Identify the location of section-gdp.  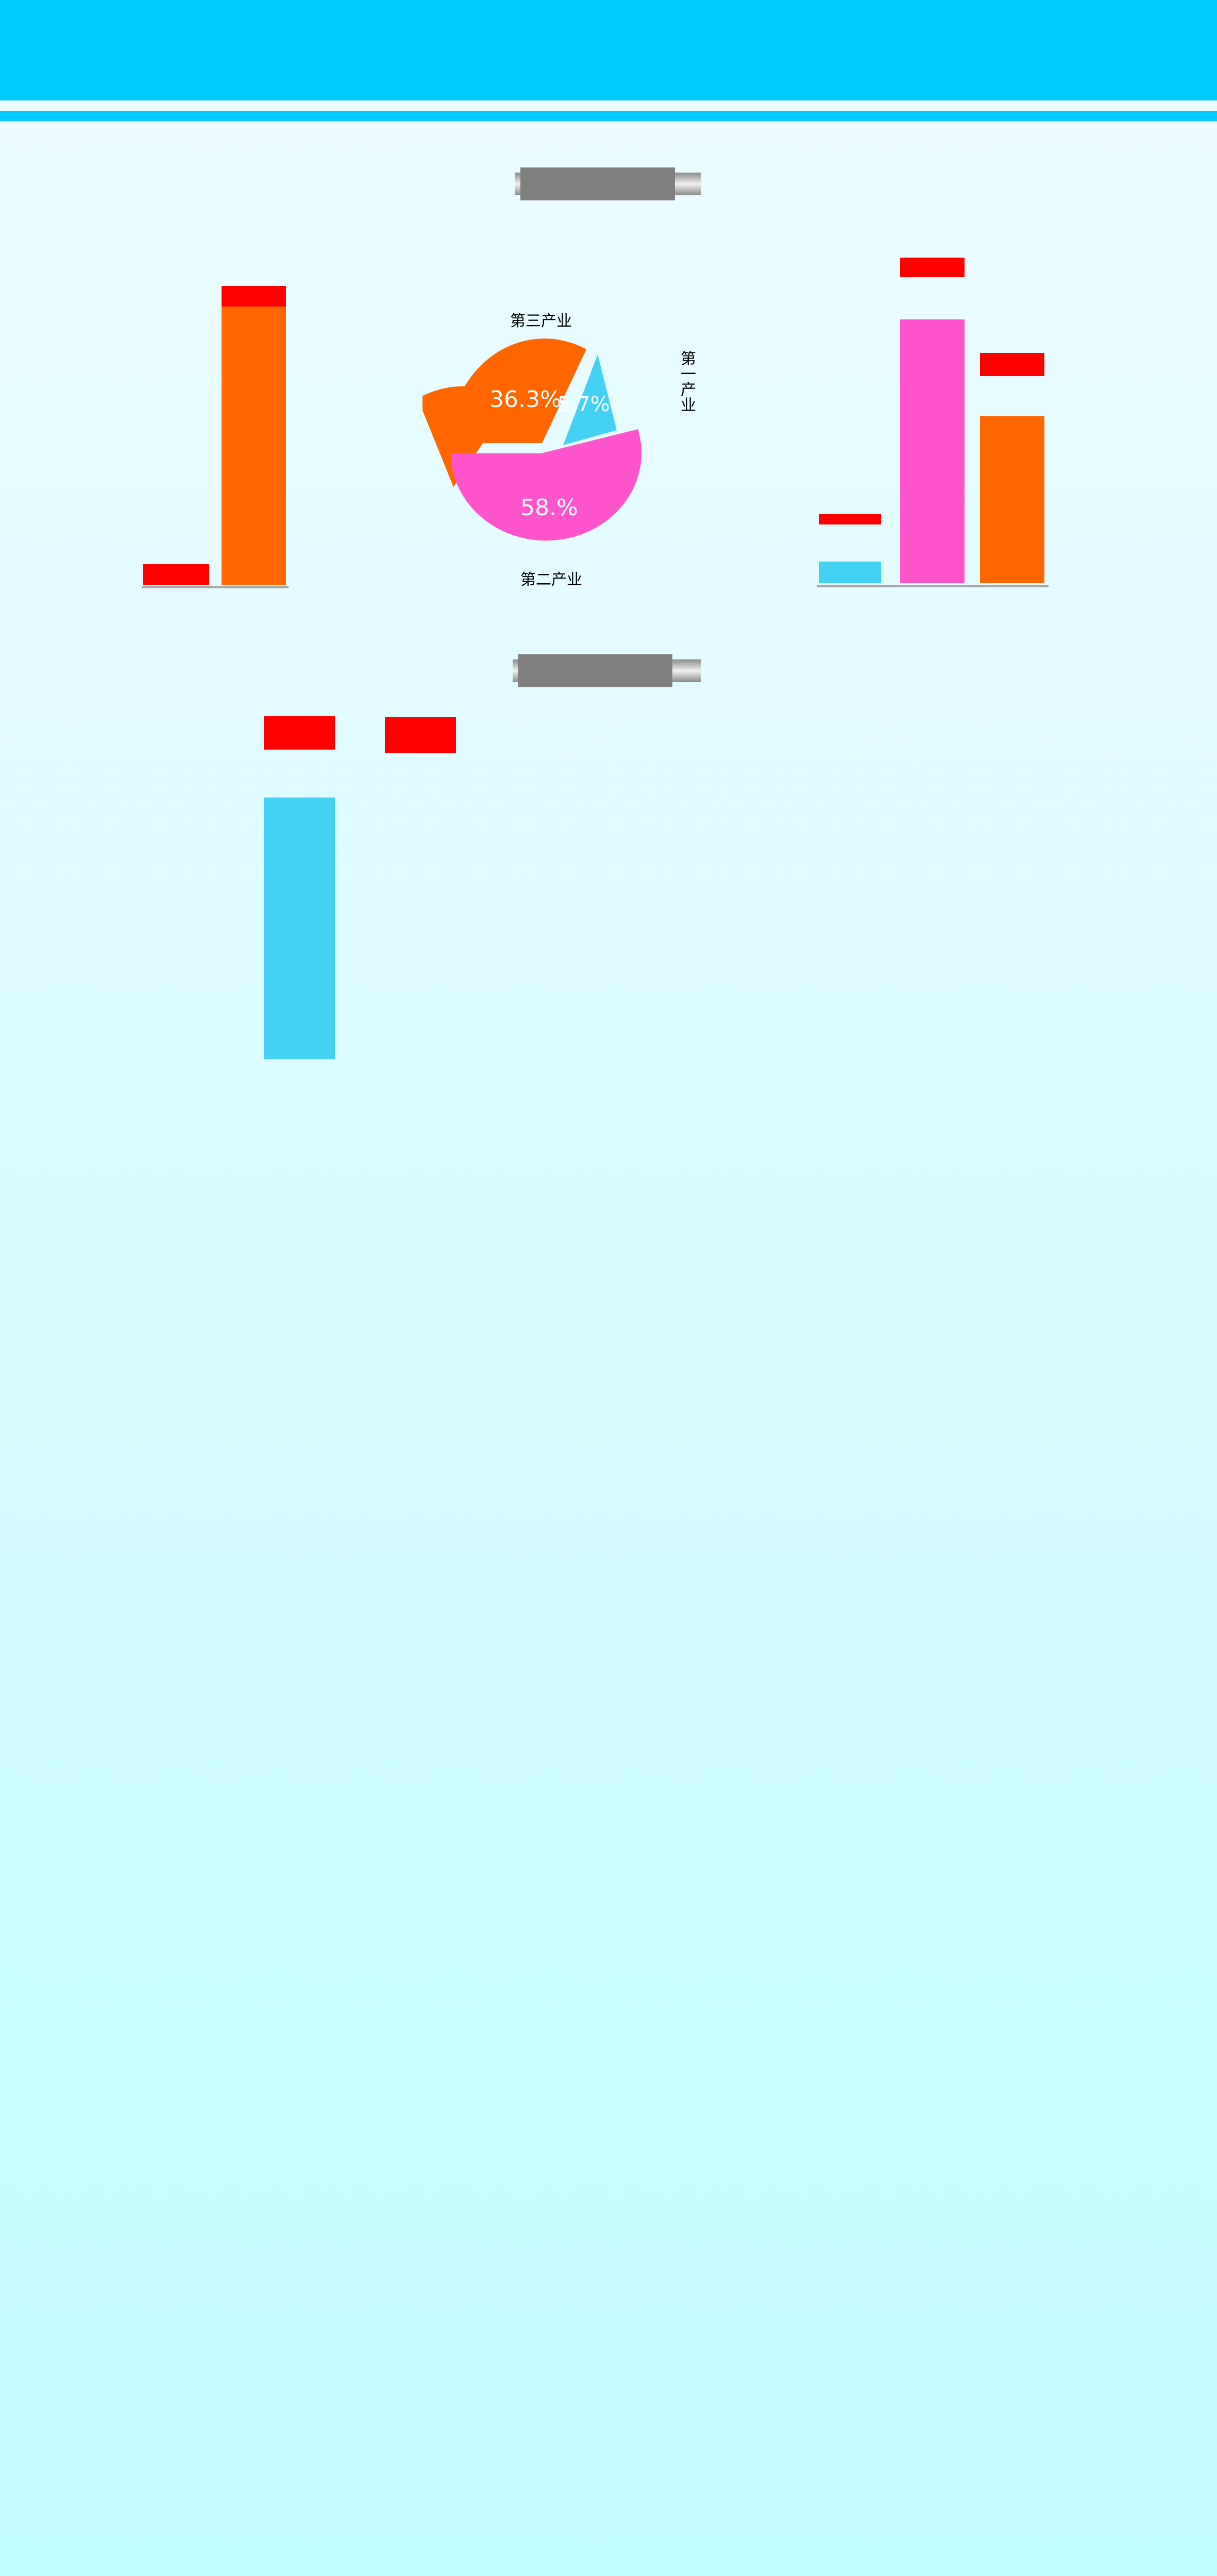
(608, 183).